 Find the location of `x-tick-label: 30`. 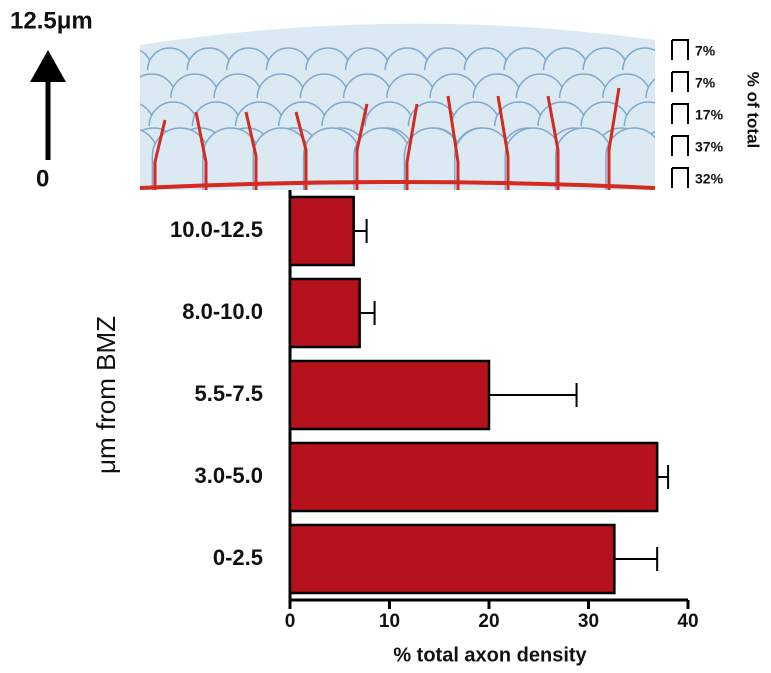

x-tick-label: 30 is located at coordinates (588, 621).